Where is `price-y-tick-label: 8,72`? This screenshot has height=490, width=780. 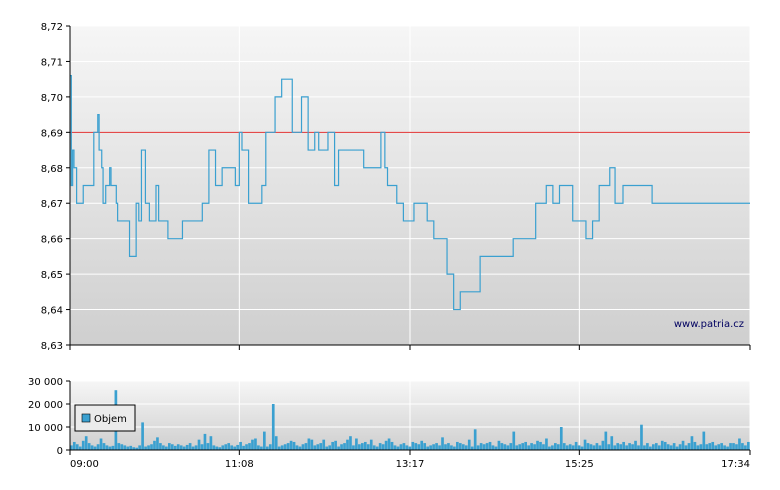
price-y-tick-label: 8,72 is located at coordinates (52, 27).